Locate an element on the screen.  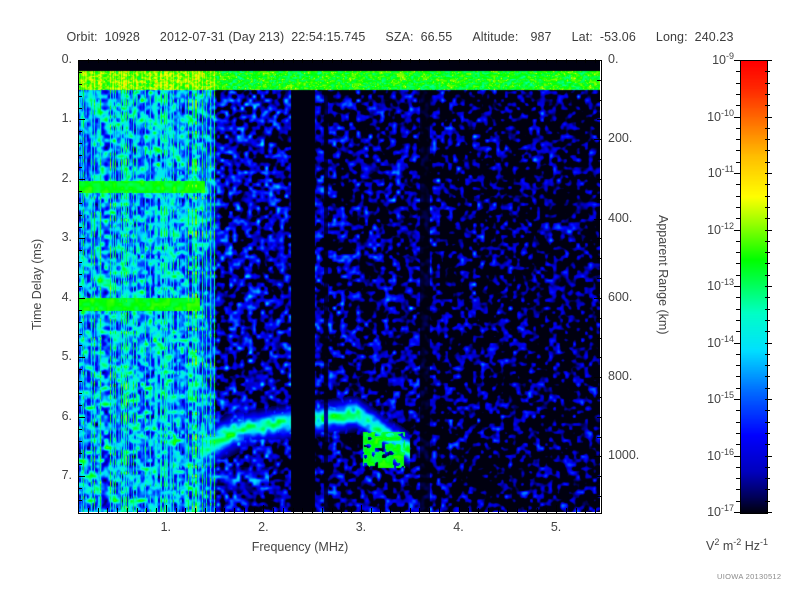
long-label: Long: is located at coordinates (671, 37).